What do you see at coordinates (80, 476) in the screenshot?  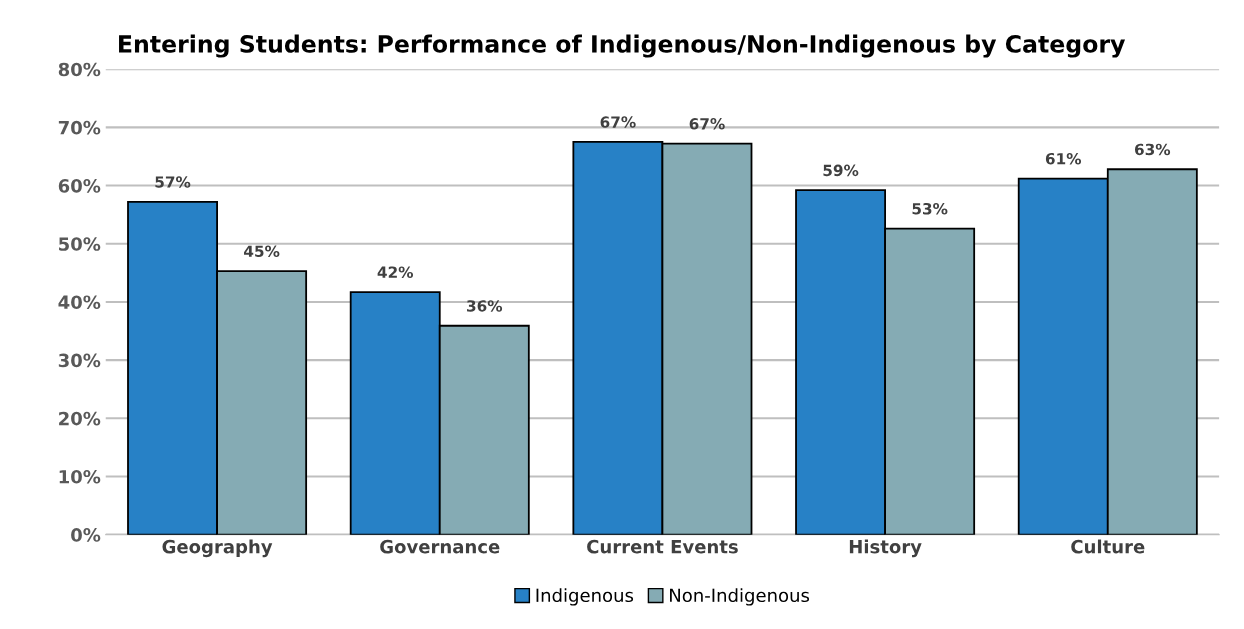 I see `y-tick-label: 10%` at bounding box center [80, 476].